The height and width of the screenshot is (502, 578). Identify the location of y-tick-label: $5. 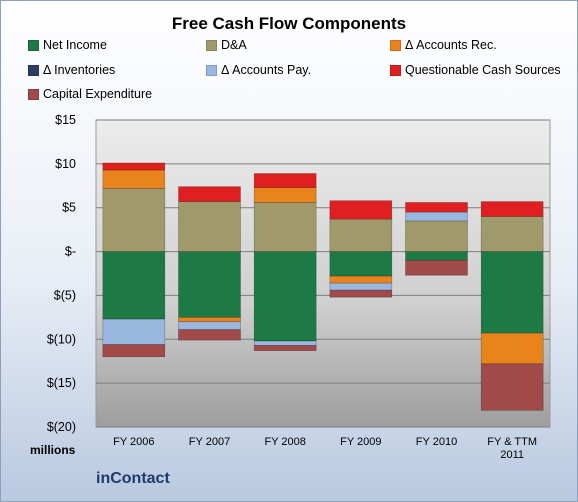
(69, 208).